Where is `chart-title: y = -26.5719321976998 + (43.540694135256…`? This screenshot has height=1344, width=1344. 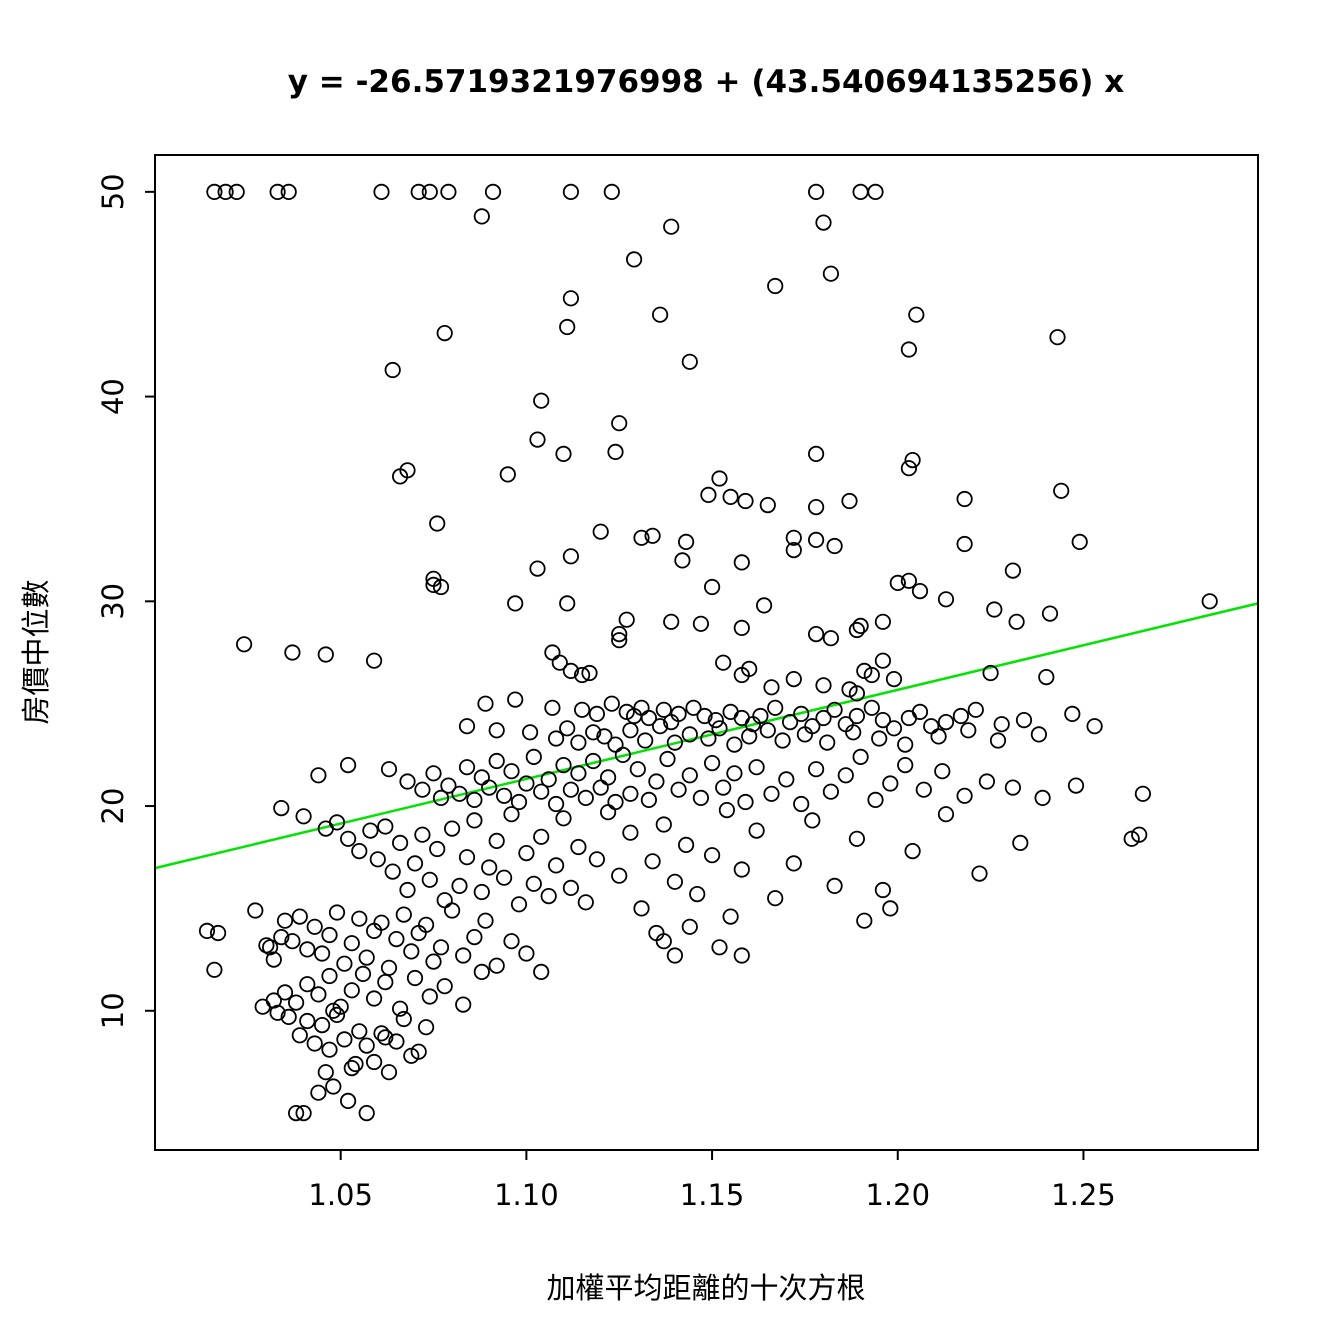
chart-title: y = -26.5719321976998 + (43.540694135256… is located at coordinates (706, 82).